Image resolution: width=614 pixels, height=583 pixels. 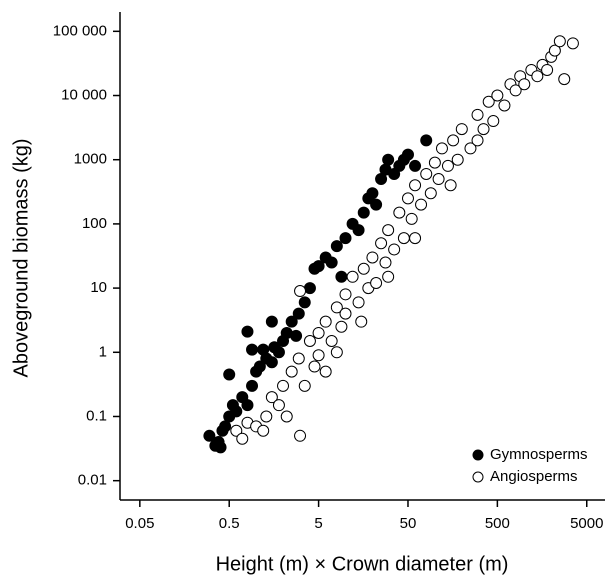 I want to click on x-tick-label: 50, so click(x=408, y=523).